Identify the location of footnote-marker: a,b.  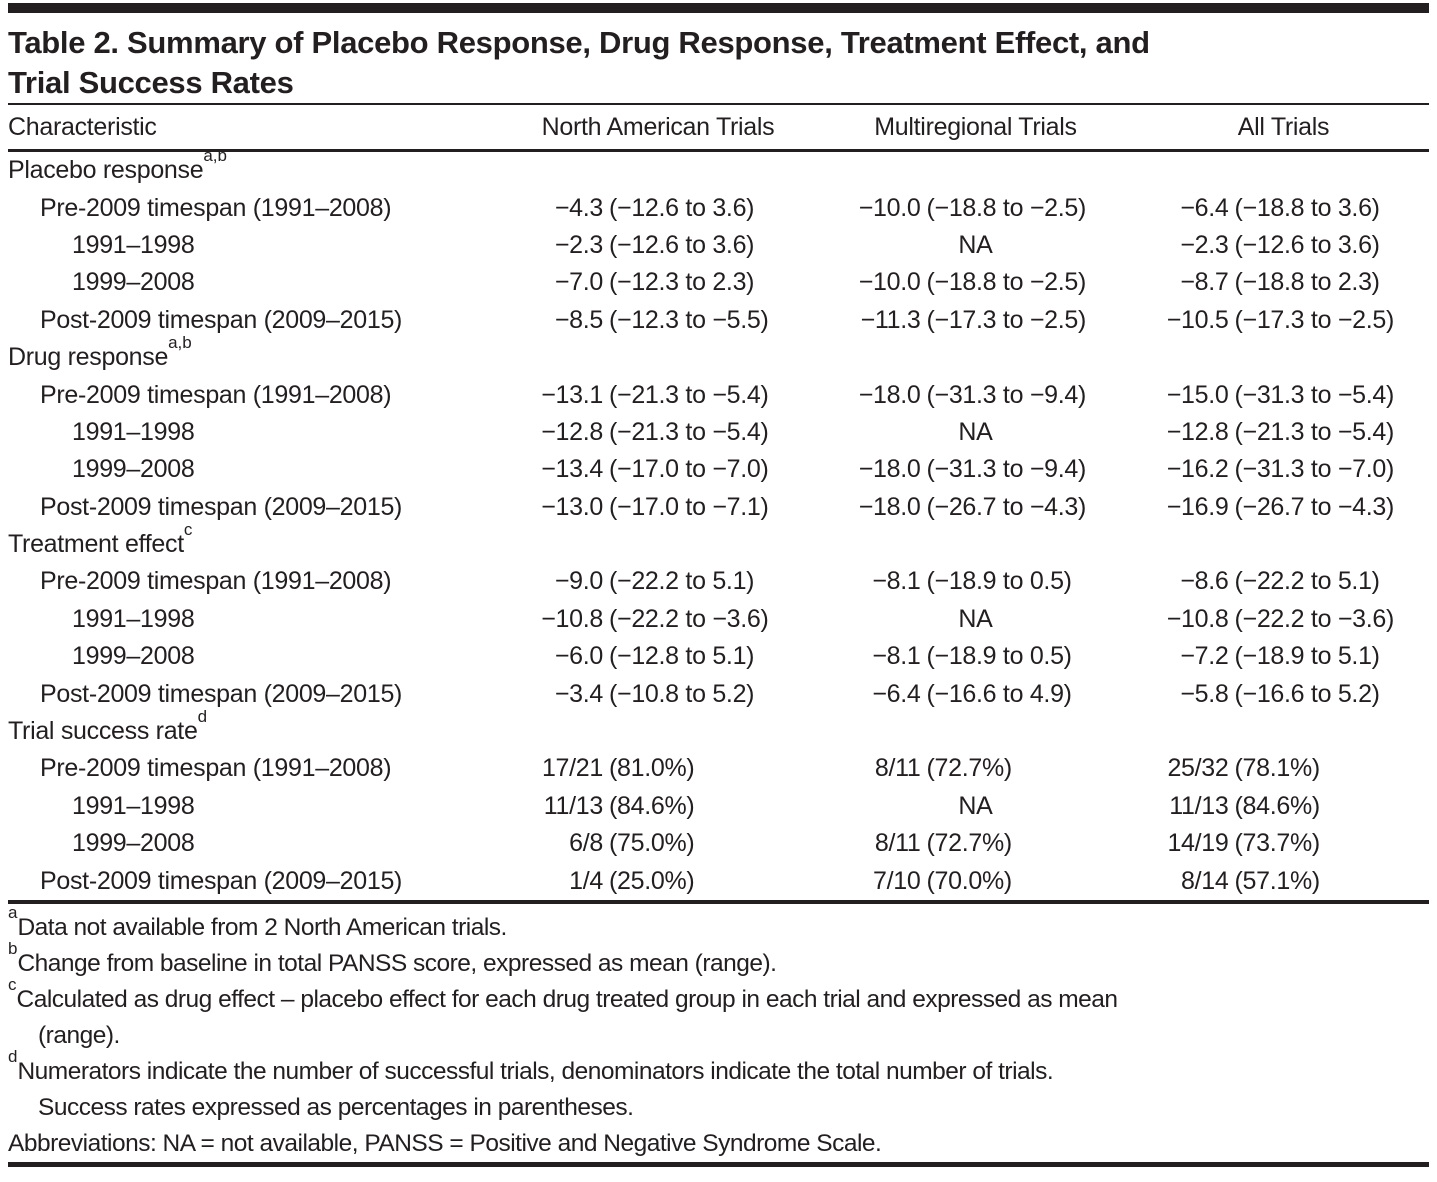
(180, 342).